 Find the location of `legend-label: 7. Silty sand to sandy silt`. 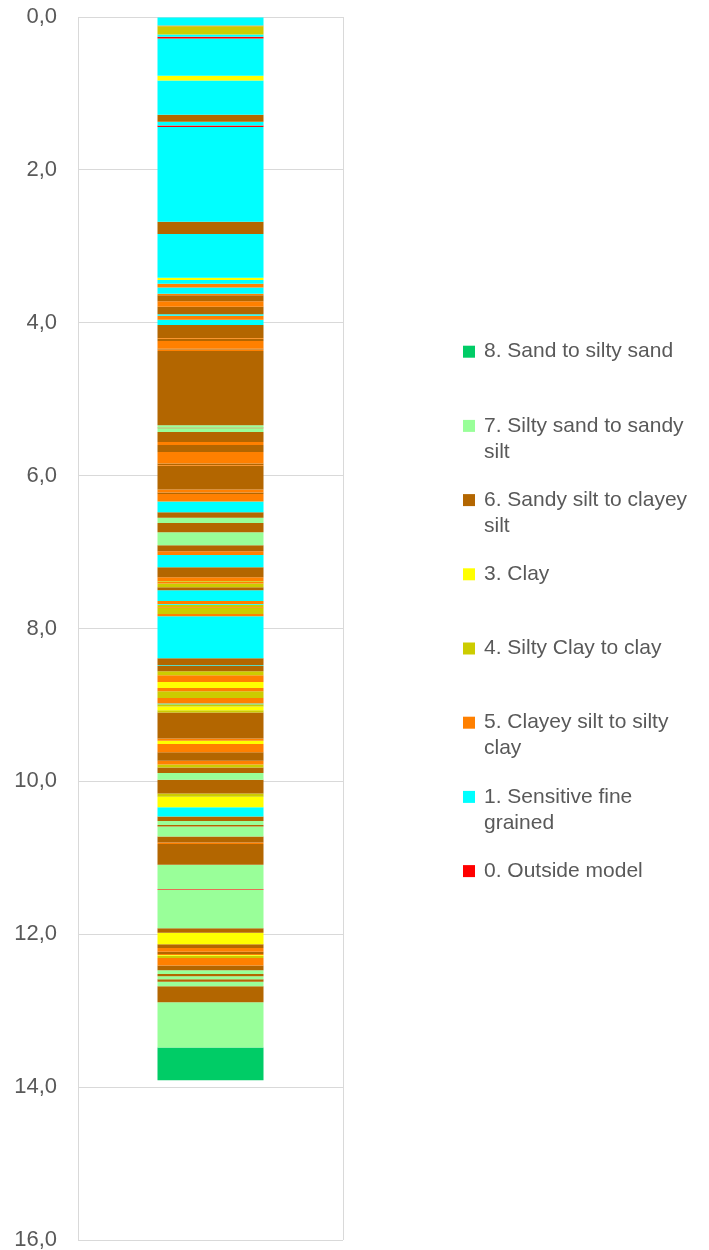

legend-label: 7. Silty sand to sandy silt is located at coordinates (584, 437).